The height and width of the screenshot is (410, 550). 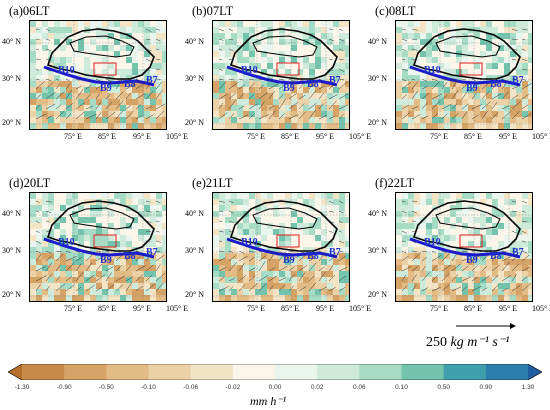 What do you see at coordinates (313, 84) in the screenshot?
I see `basin-label: B8` at bounding box center [313, 84].